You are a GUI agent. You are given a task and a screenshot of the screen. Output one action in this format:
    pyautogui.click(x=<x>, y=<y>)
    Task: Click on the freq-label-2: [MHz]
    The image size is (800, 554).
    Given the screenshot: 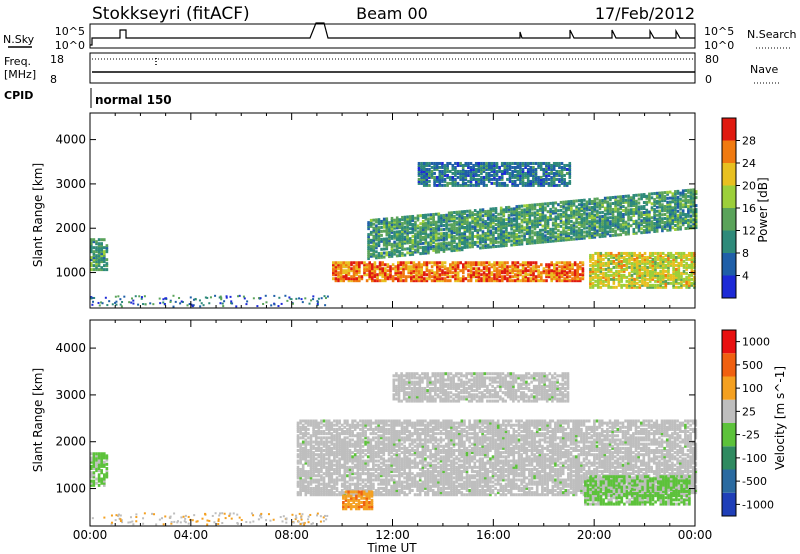 What is the action you would take?
    pyautogui.click(x=20, y=74)
    